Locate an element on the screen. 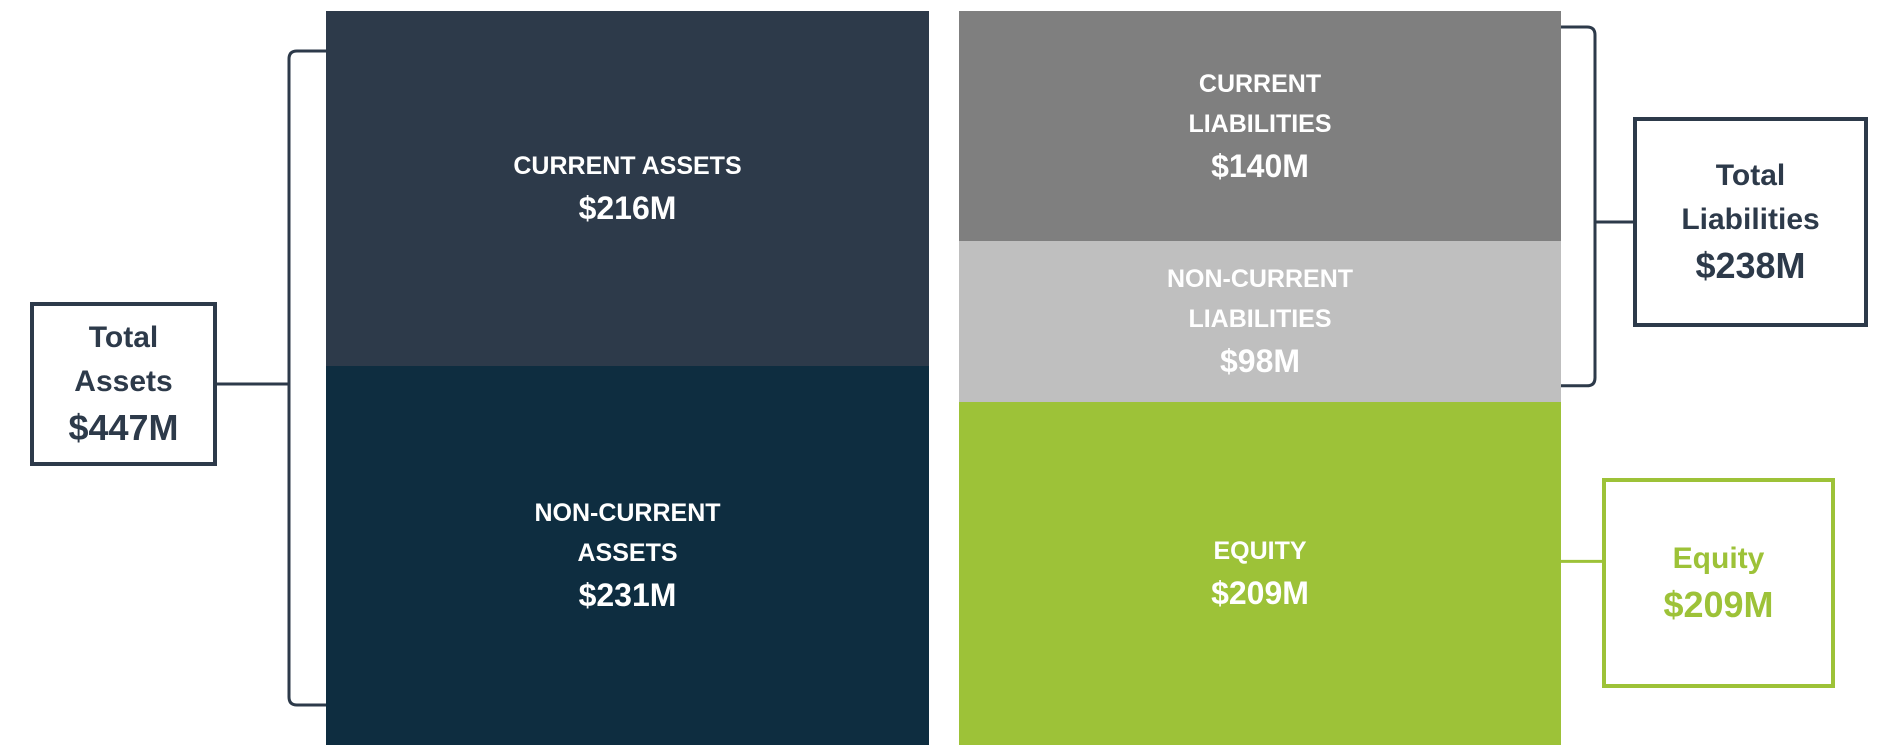  segment-label: NON-CURRENT ASSETS is located at coordinates (627, 533).